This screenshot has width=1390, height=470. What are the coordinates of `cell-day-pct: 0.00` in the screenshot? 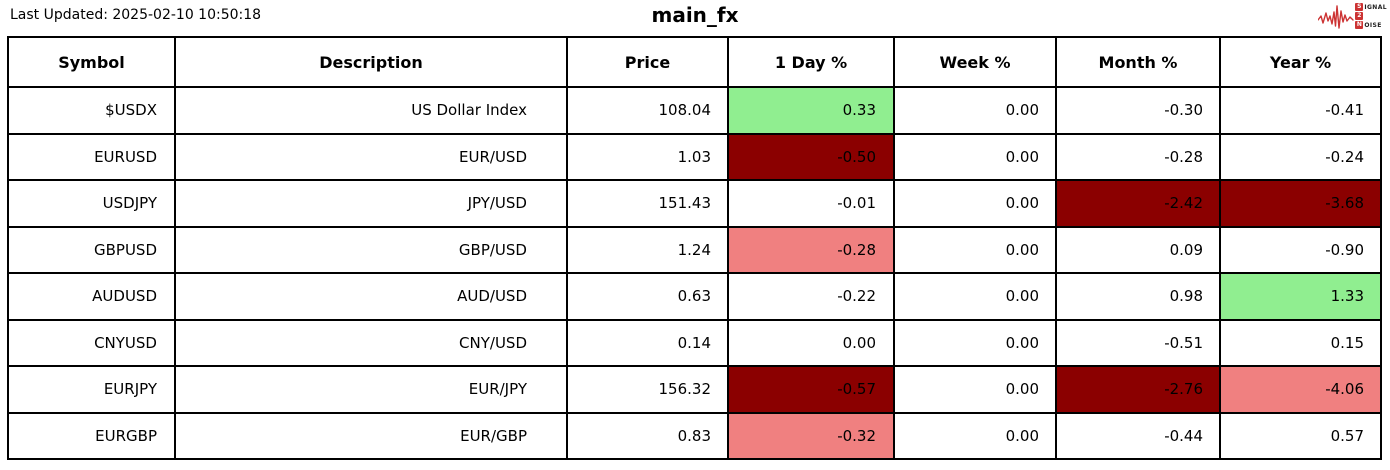 It's located at (811, 342).